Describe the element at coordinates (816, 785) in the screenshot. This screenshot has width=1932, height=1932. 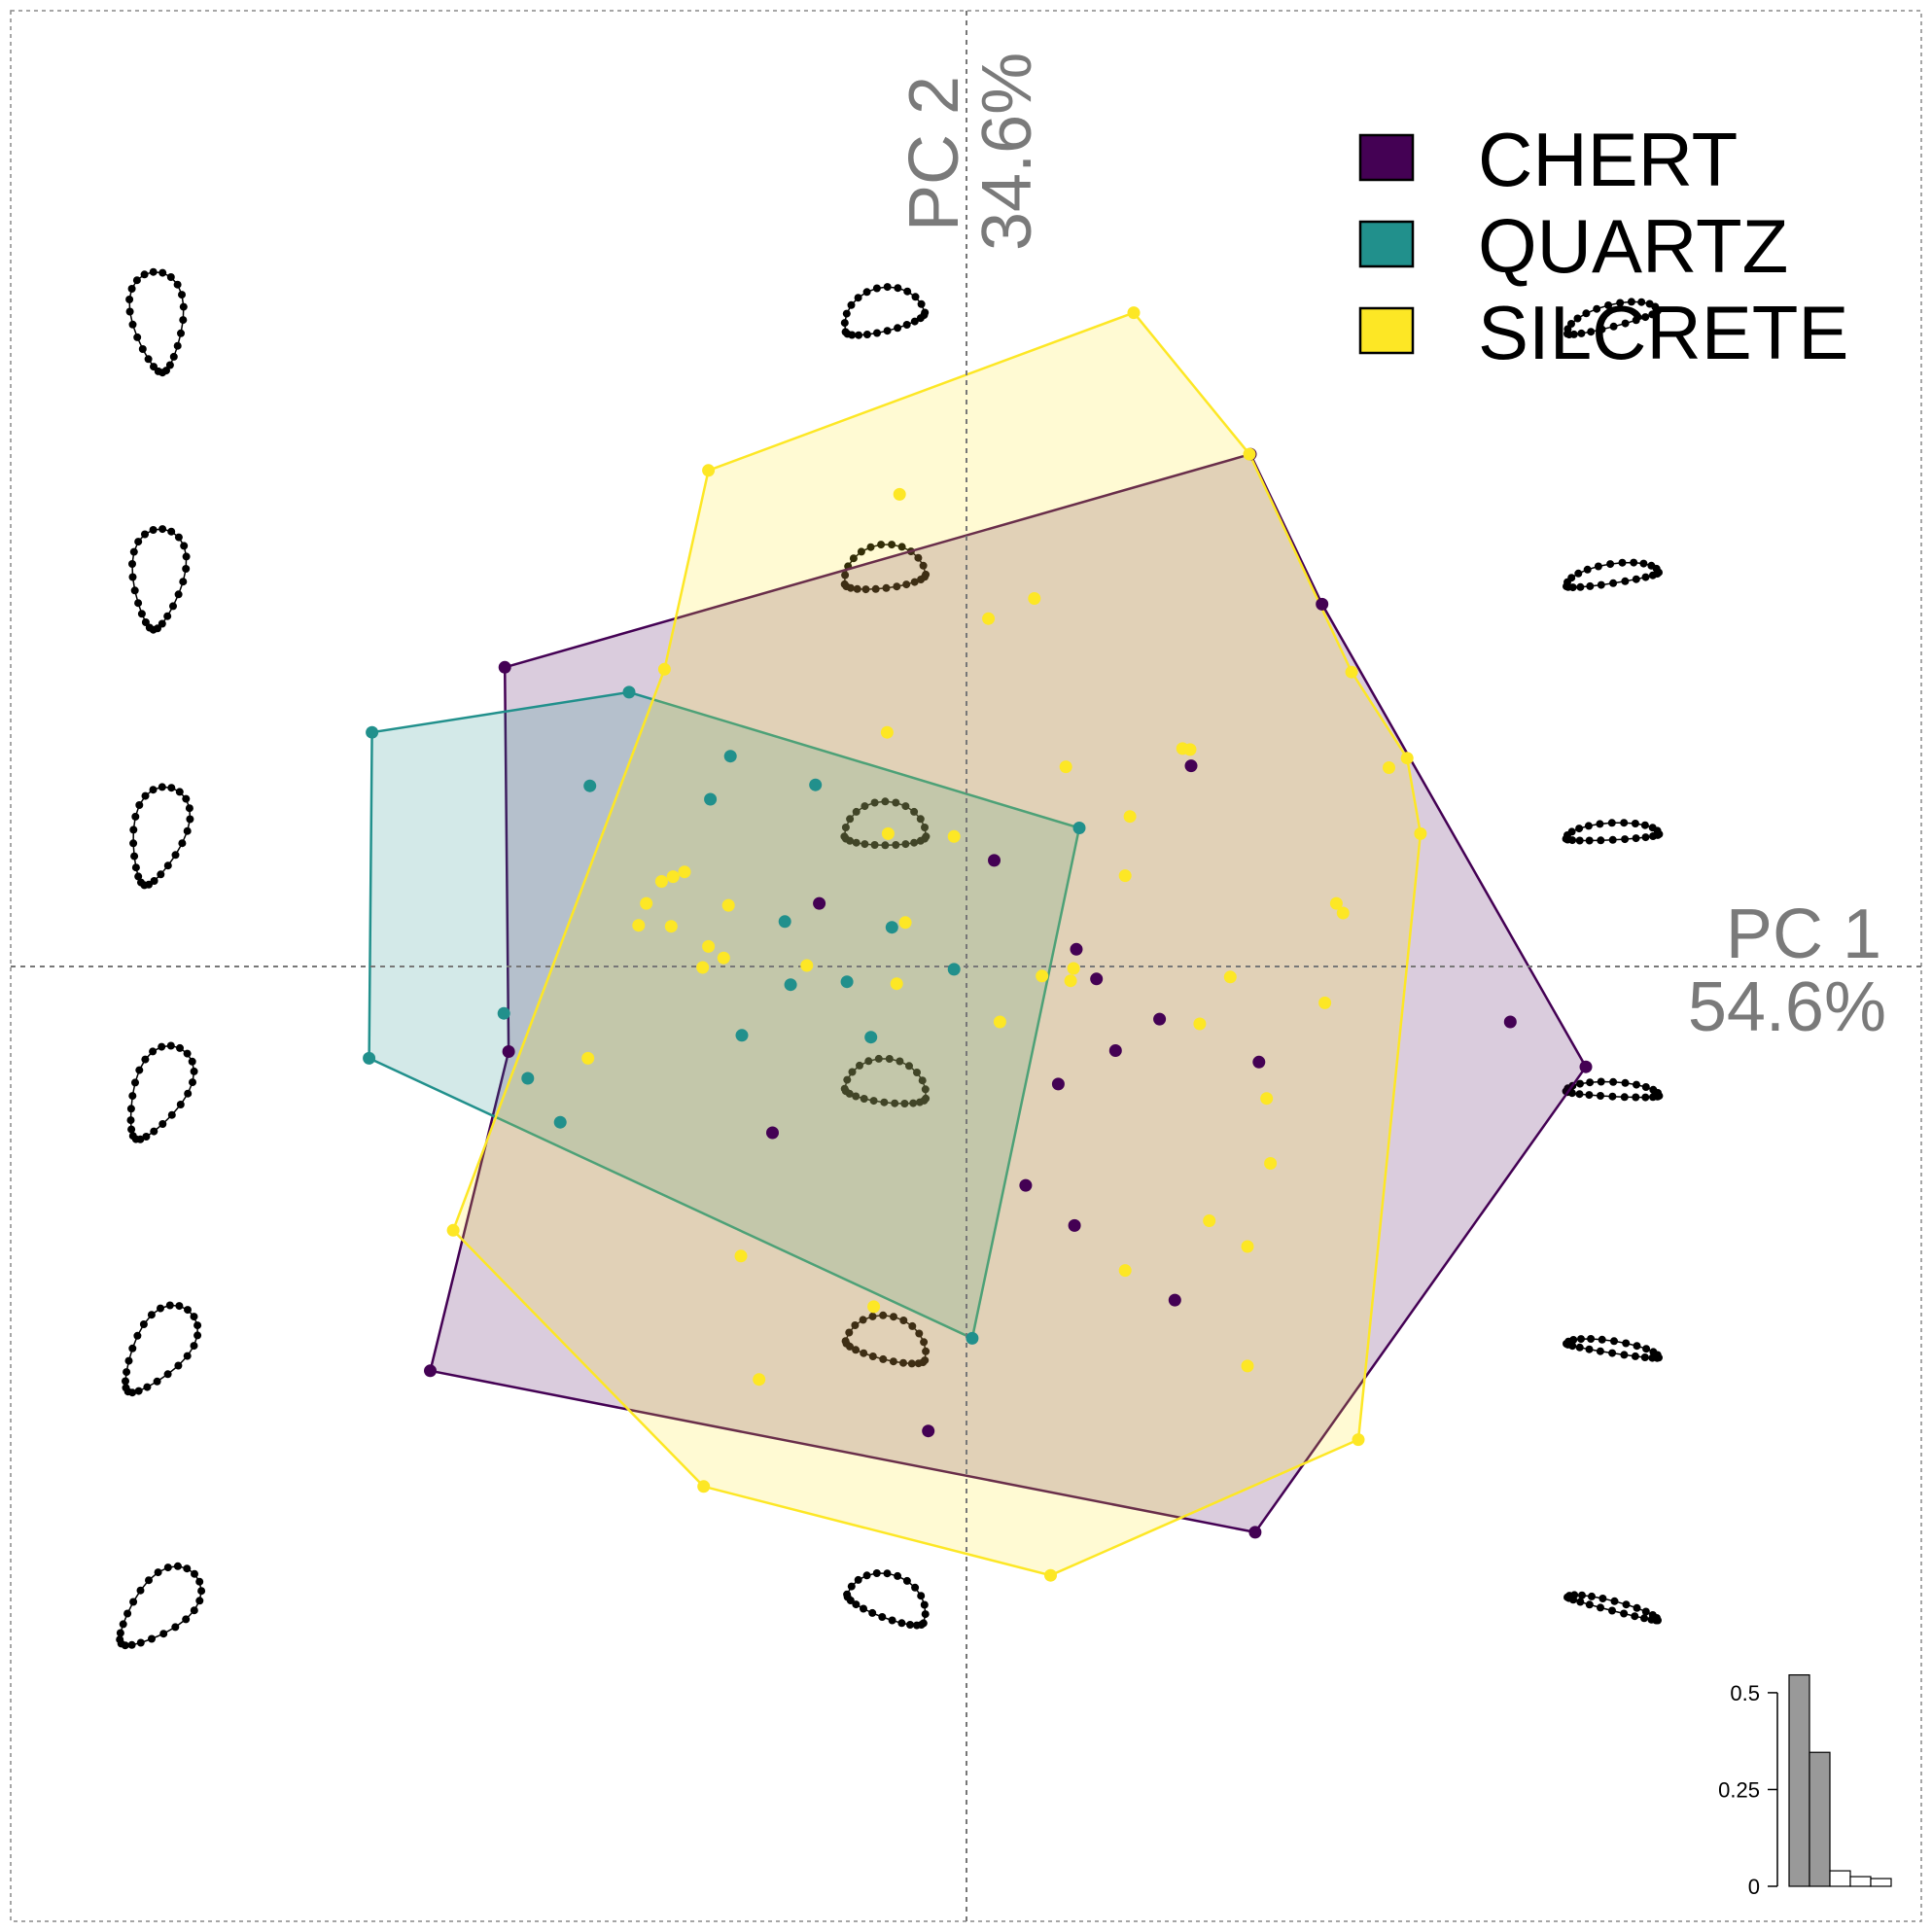
I see `point-quartz` at that location.